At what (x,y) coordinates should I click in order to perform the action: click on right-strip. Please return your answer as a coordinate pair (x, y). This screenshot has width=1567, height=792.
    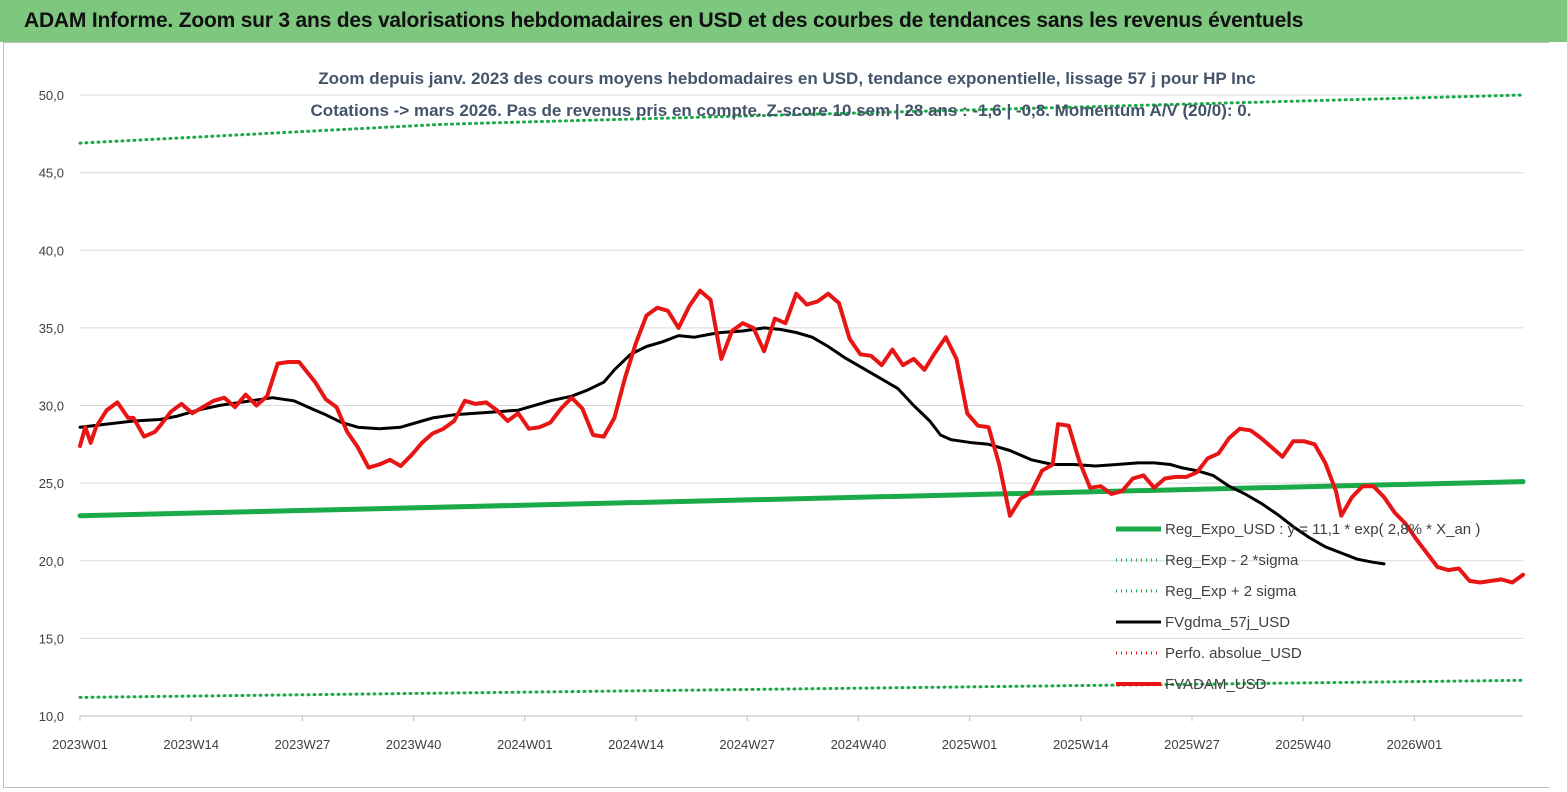
    Looking at the image, I should click on (1558, 417).